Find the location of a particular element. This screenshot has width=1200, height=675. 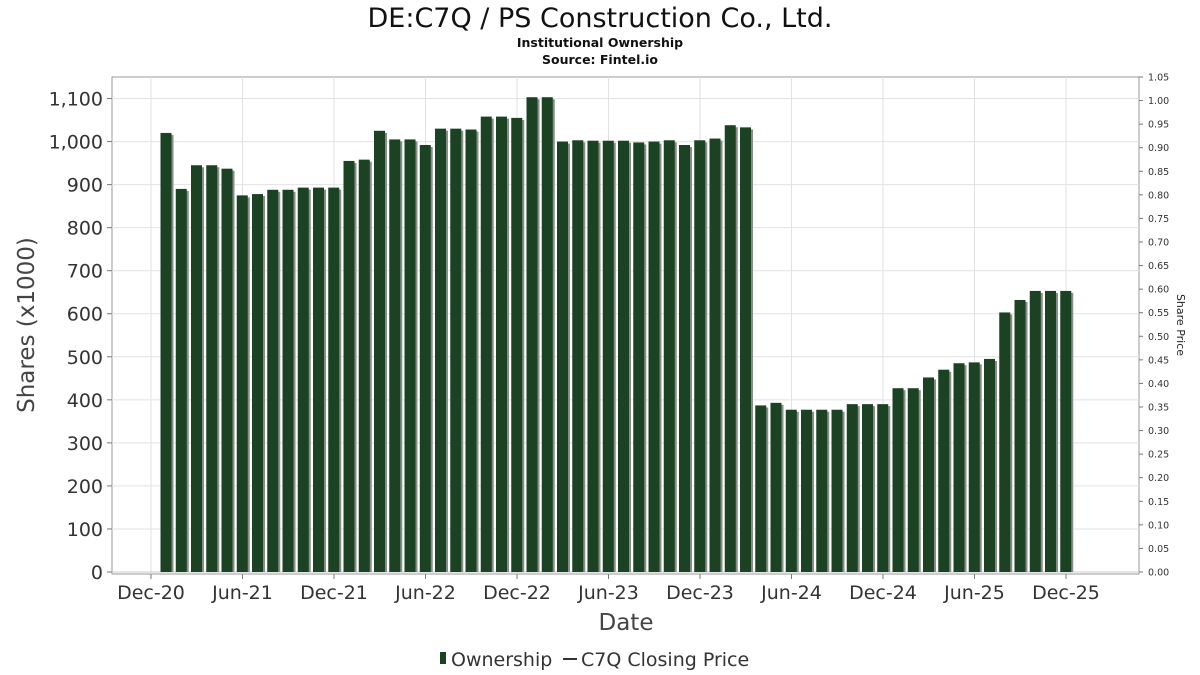

y2-tick-label: 0.90 is located at coordinates (1158, 148).